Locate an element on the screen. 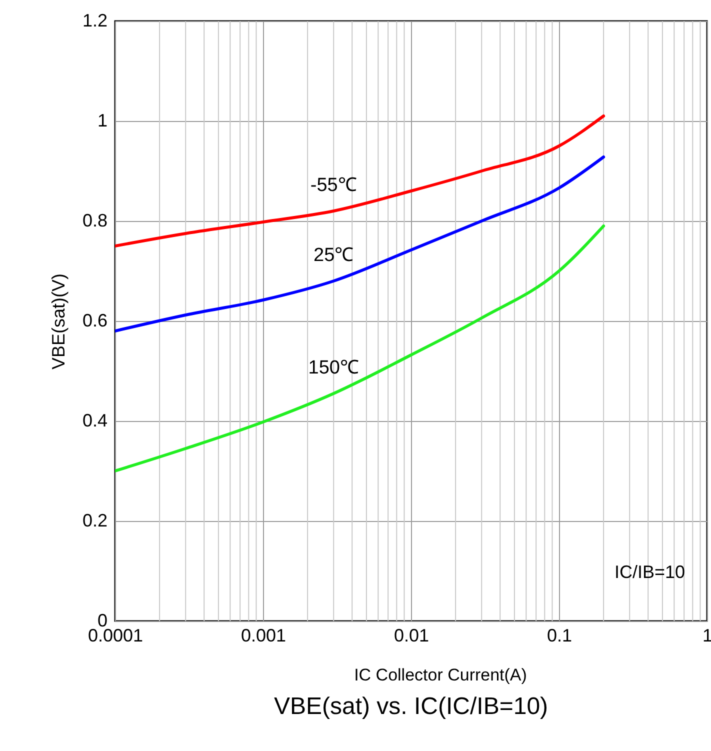 Image resolution: width=711 pixels, height=751 pixels. x-tick-label: 0.1 is located at coordinates (559, 636).